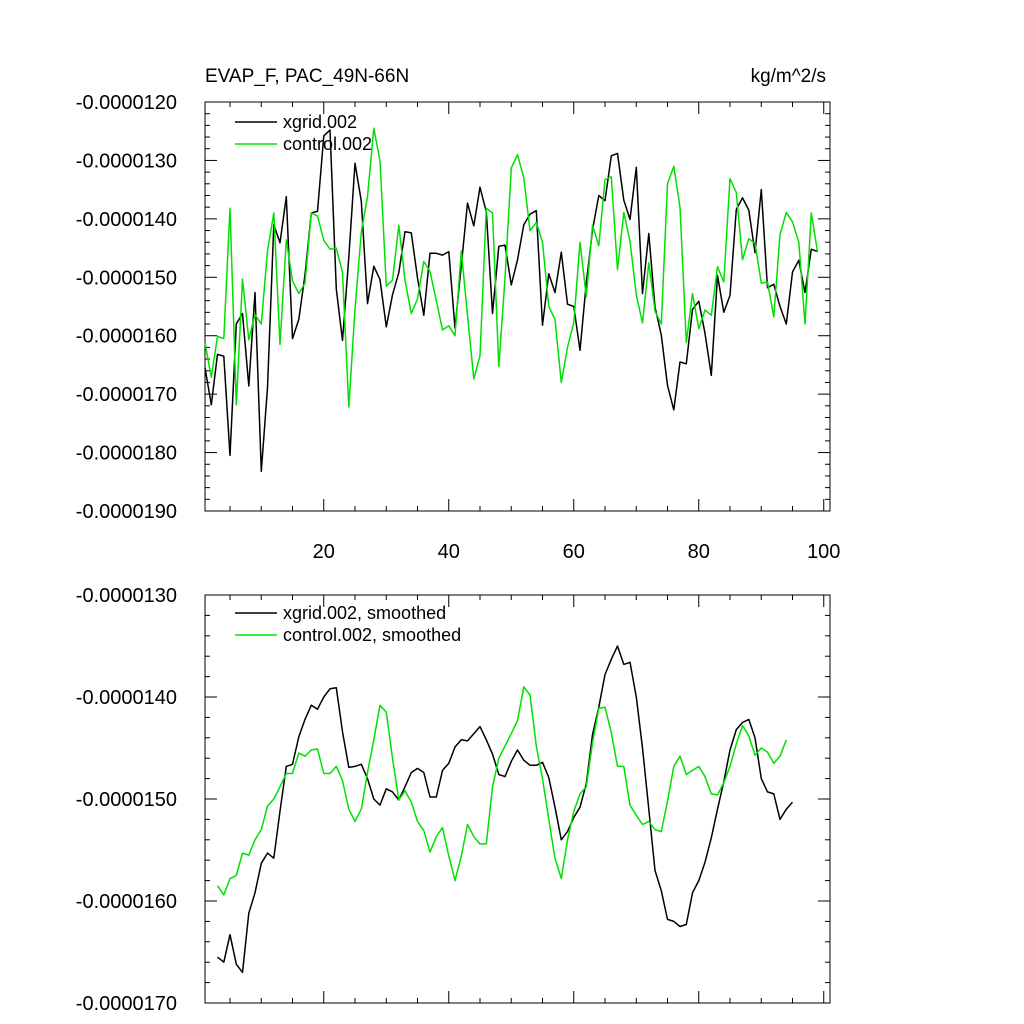 The height and width of the screenshot is (1024, 1024). I want to click on legend-label: xgrid.002, smoothed, so click(364, 613).